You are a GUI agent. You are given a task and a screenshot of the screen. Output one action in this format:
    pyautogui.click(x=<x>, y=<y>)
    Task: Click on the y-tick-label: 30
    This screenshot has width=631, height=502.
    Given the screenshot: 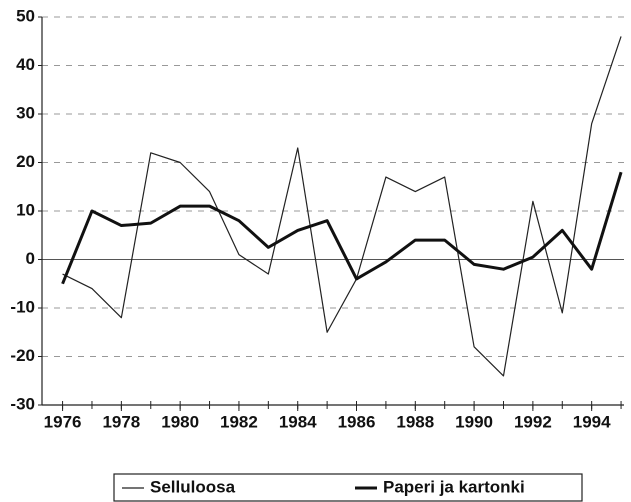 What is the action you would take?
    pyautogui.click(x=25, y=112)
    